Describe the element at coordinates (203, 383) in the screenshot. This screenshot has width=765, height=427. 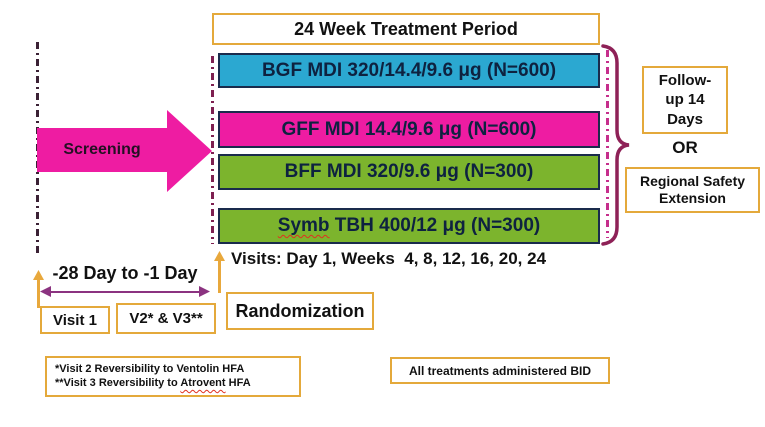
I see `footnote-atrovent-word: Atrovent` at that location.